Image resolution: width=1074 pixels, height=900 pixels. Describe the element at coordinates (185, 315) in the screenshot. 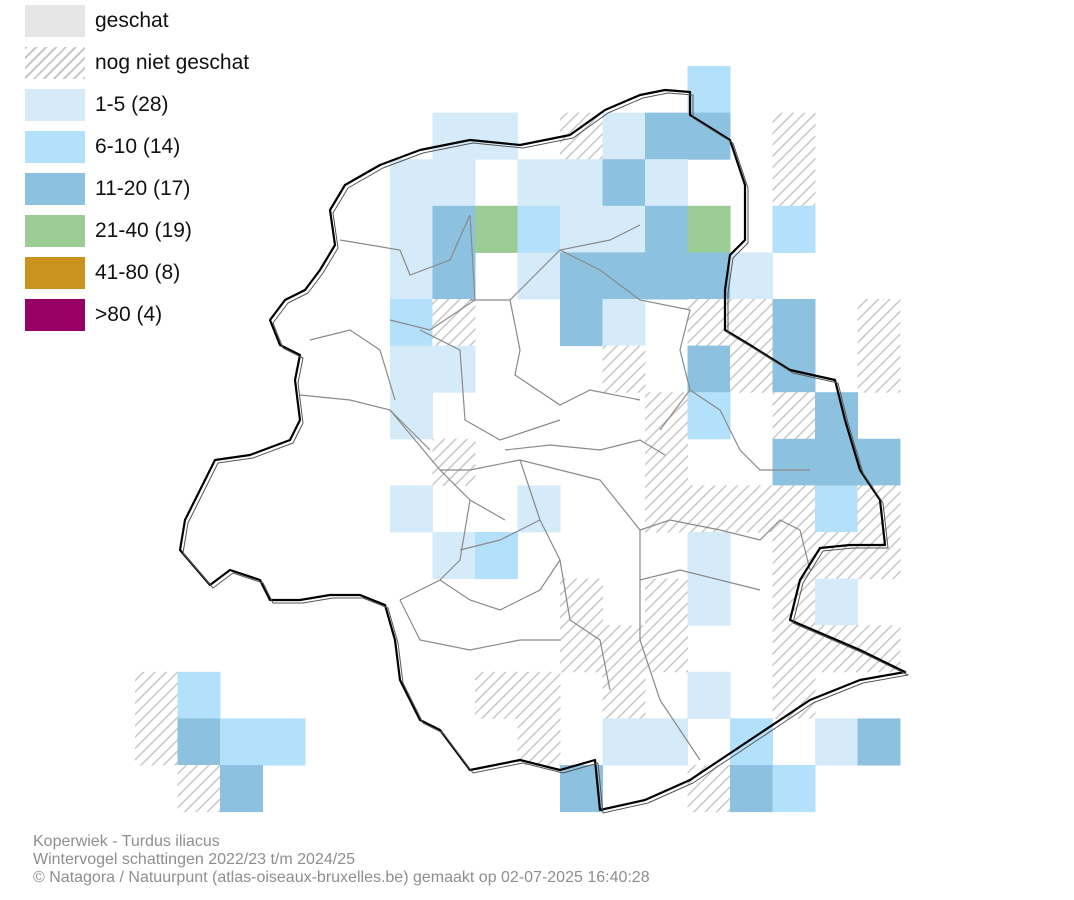

I see `legend-item-gt-80: >80 (4)` at that location.